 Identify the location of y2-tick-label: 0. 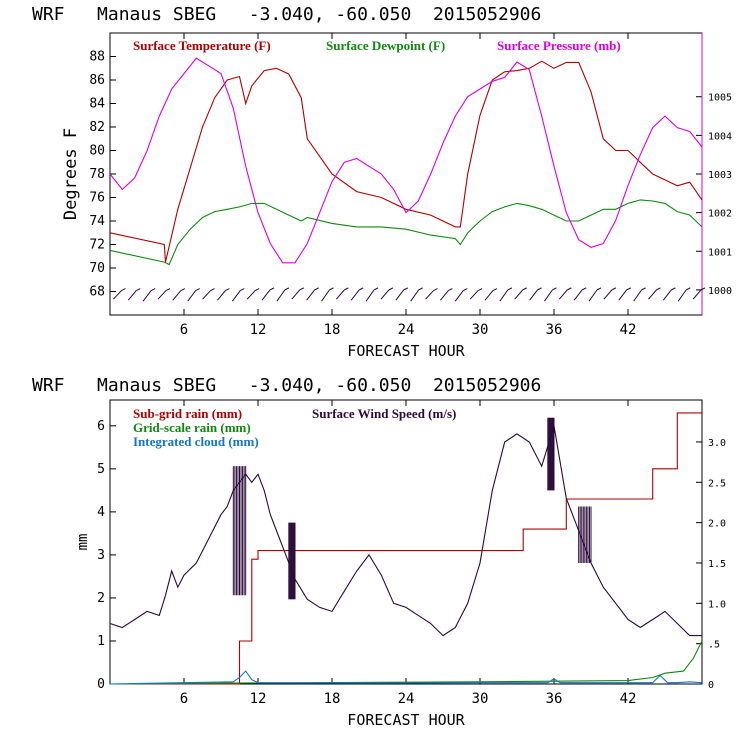
(711, 685).